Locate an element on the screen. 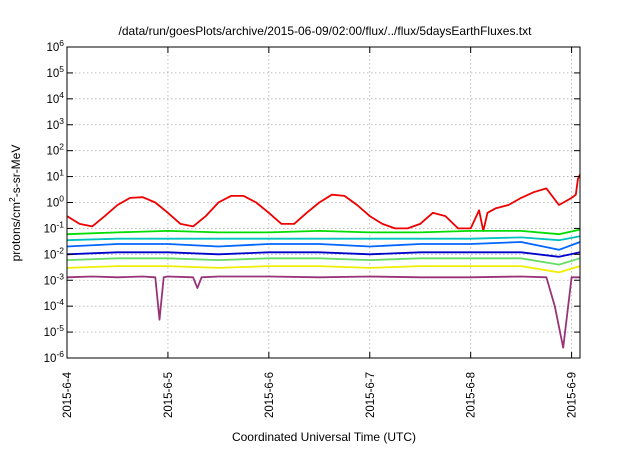 This screenshot has height=453, width=640. y-axis-label: protons/cm2-s-sr-MeV is located at coordinates (15, 203).